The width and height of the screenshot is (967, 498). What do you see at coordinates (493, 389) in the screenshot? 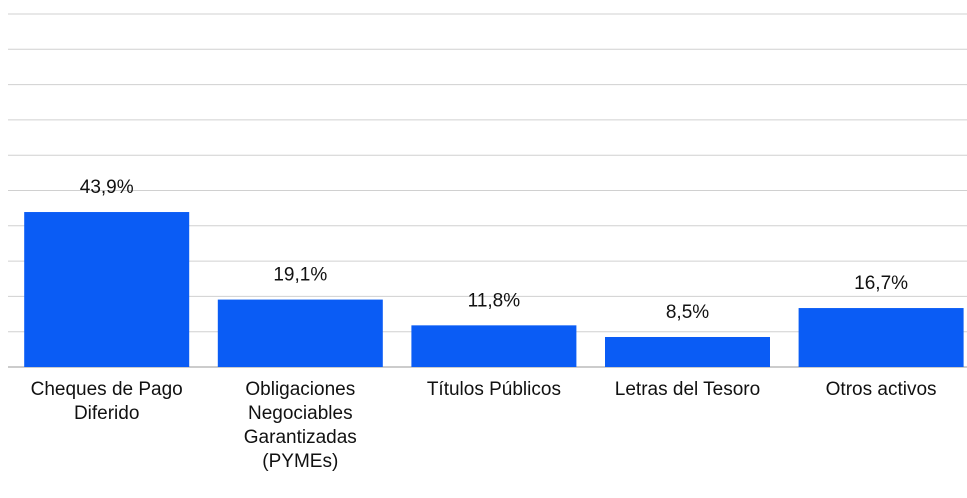
I see `x-tick-label: Títulos Públicos` at bounding box center [493, 389].